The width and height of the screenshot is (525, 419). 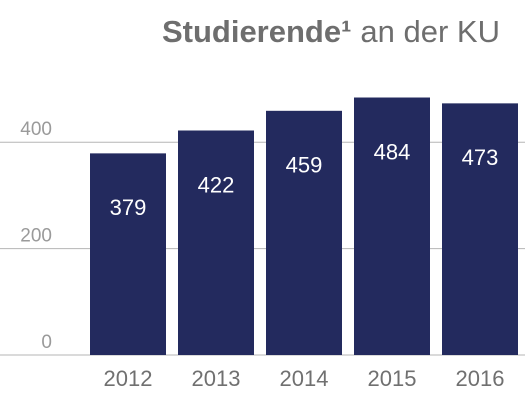 I want to click on data-label: 484, so click(x=392, y=151).